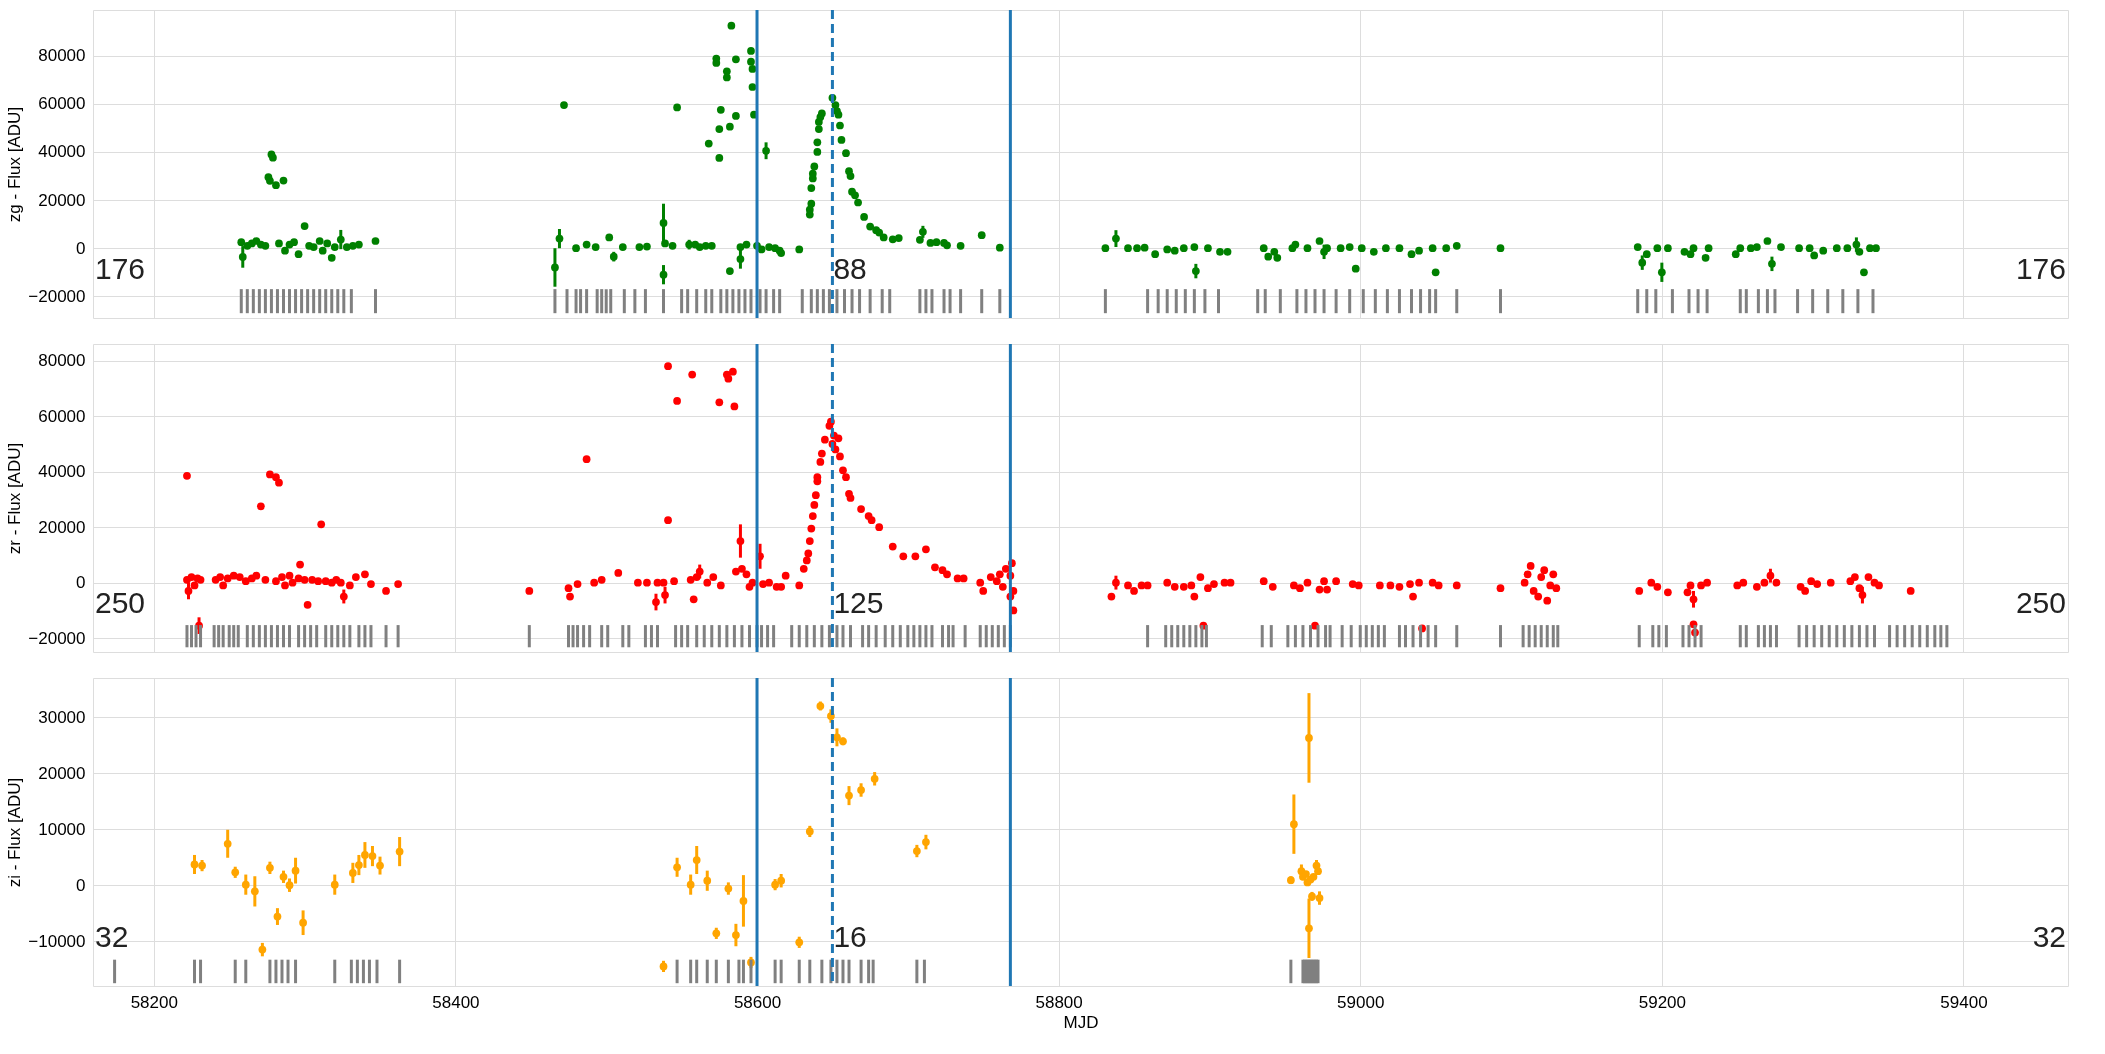  I want to click on x-tick-label: 58400, so click(456, 1002).